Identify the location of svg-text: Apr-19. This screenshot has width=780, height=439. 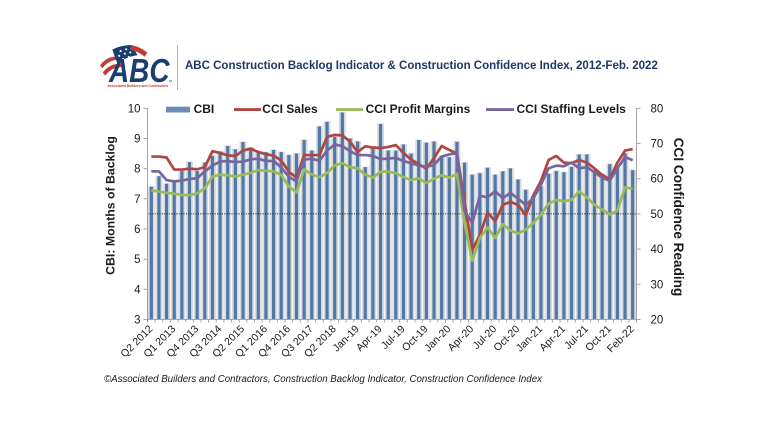
(369, 338).